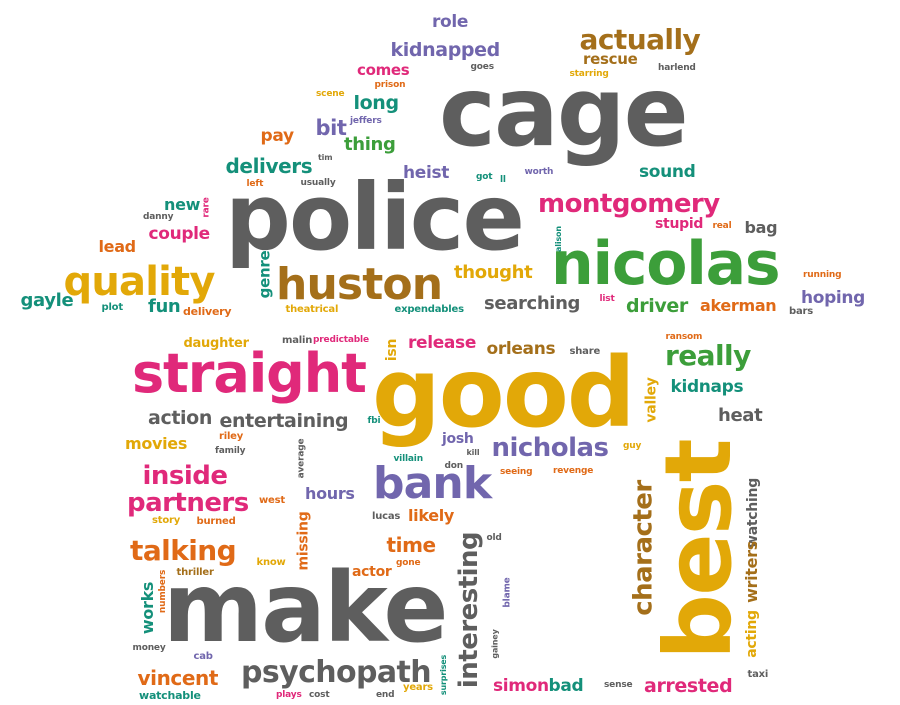 Image resolution: width=900 pixels, height=705 pixels. What do you see at coordinates (494, 537) in the screenshot?
I see `word-old: old` at bounding box center [494, 537].